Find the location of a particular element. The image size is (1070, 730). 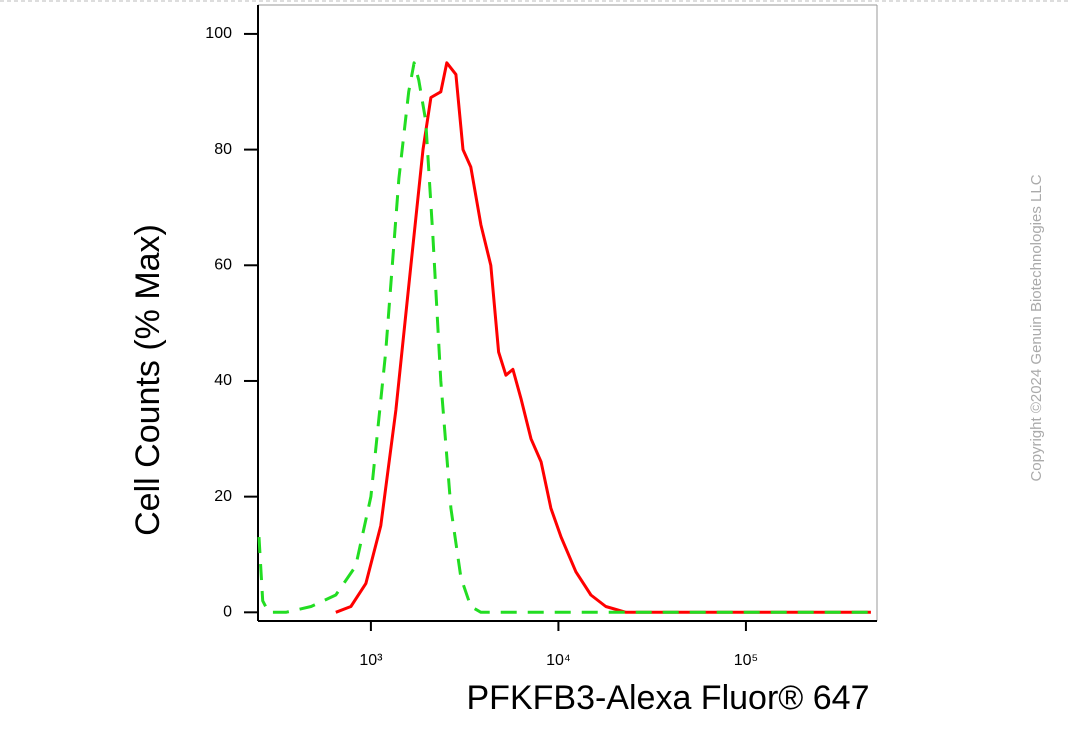

x-tick-label: 10³ is located at coordinates (371, 660).